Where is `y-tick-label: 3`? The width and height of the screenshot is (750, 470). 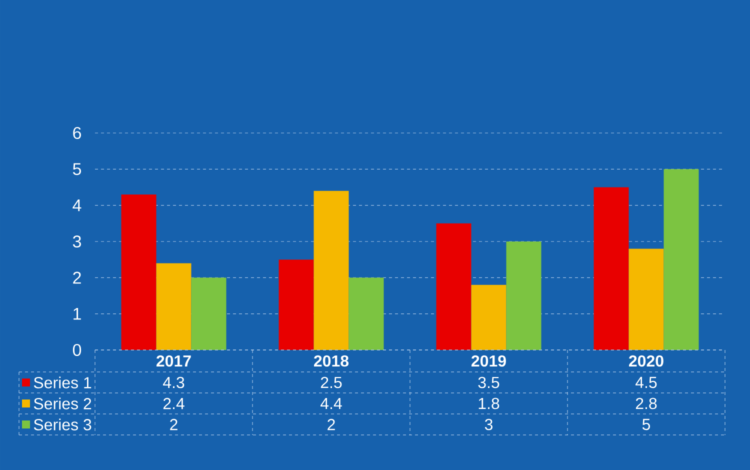
y-tick-label: 3 is located at coordinates (76, 241).